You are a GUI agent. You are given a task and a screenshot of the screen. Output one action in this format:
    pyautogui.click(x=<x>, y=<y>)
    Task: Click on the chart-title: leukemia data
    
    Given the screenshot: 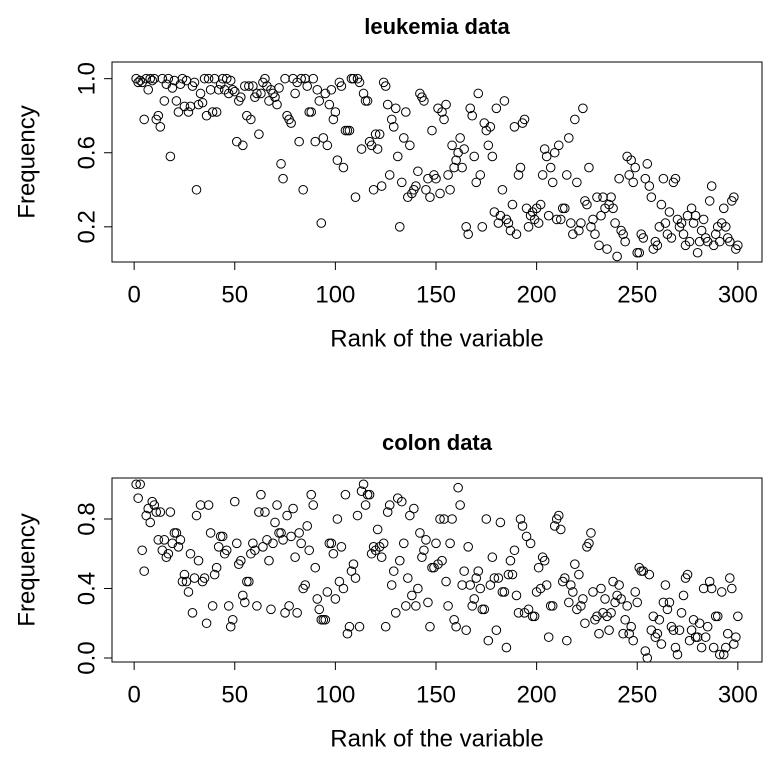 What is the action you would take?
    pyautogui.click(x=437, y=26)
    